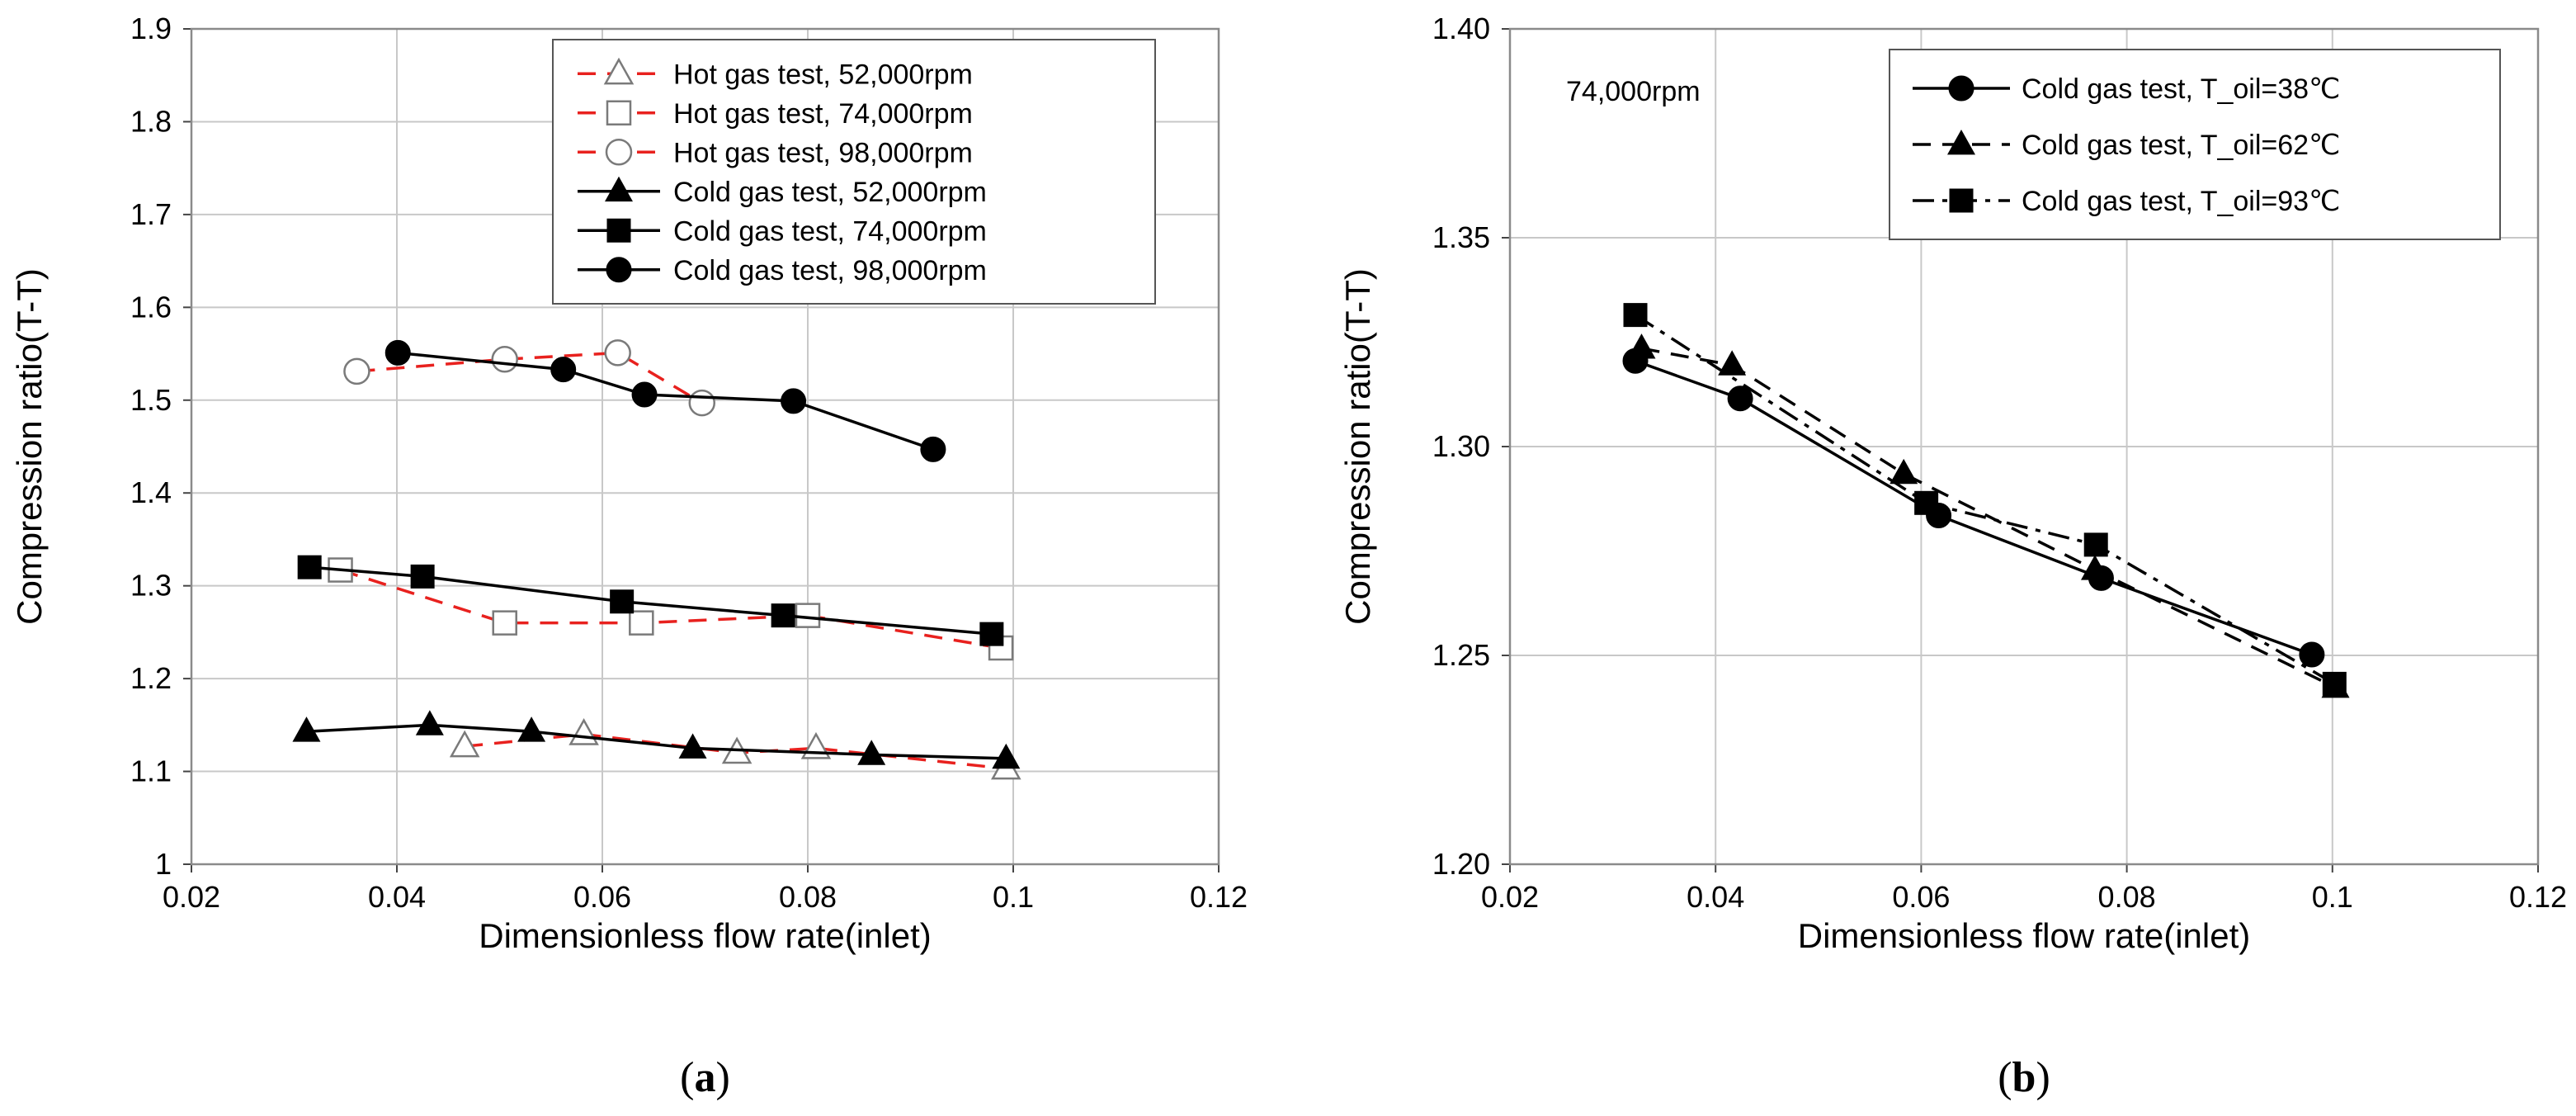 This screenshot has height=1116, width=2576. I want to click on legend-entry-label: Hot gas test, 98,000rpm, so click(823, 152).